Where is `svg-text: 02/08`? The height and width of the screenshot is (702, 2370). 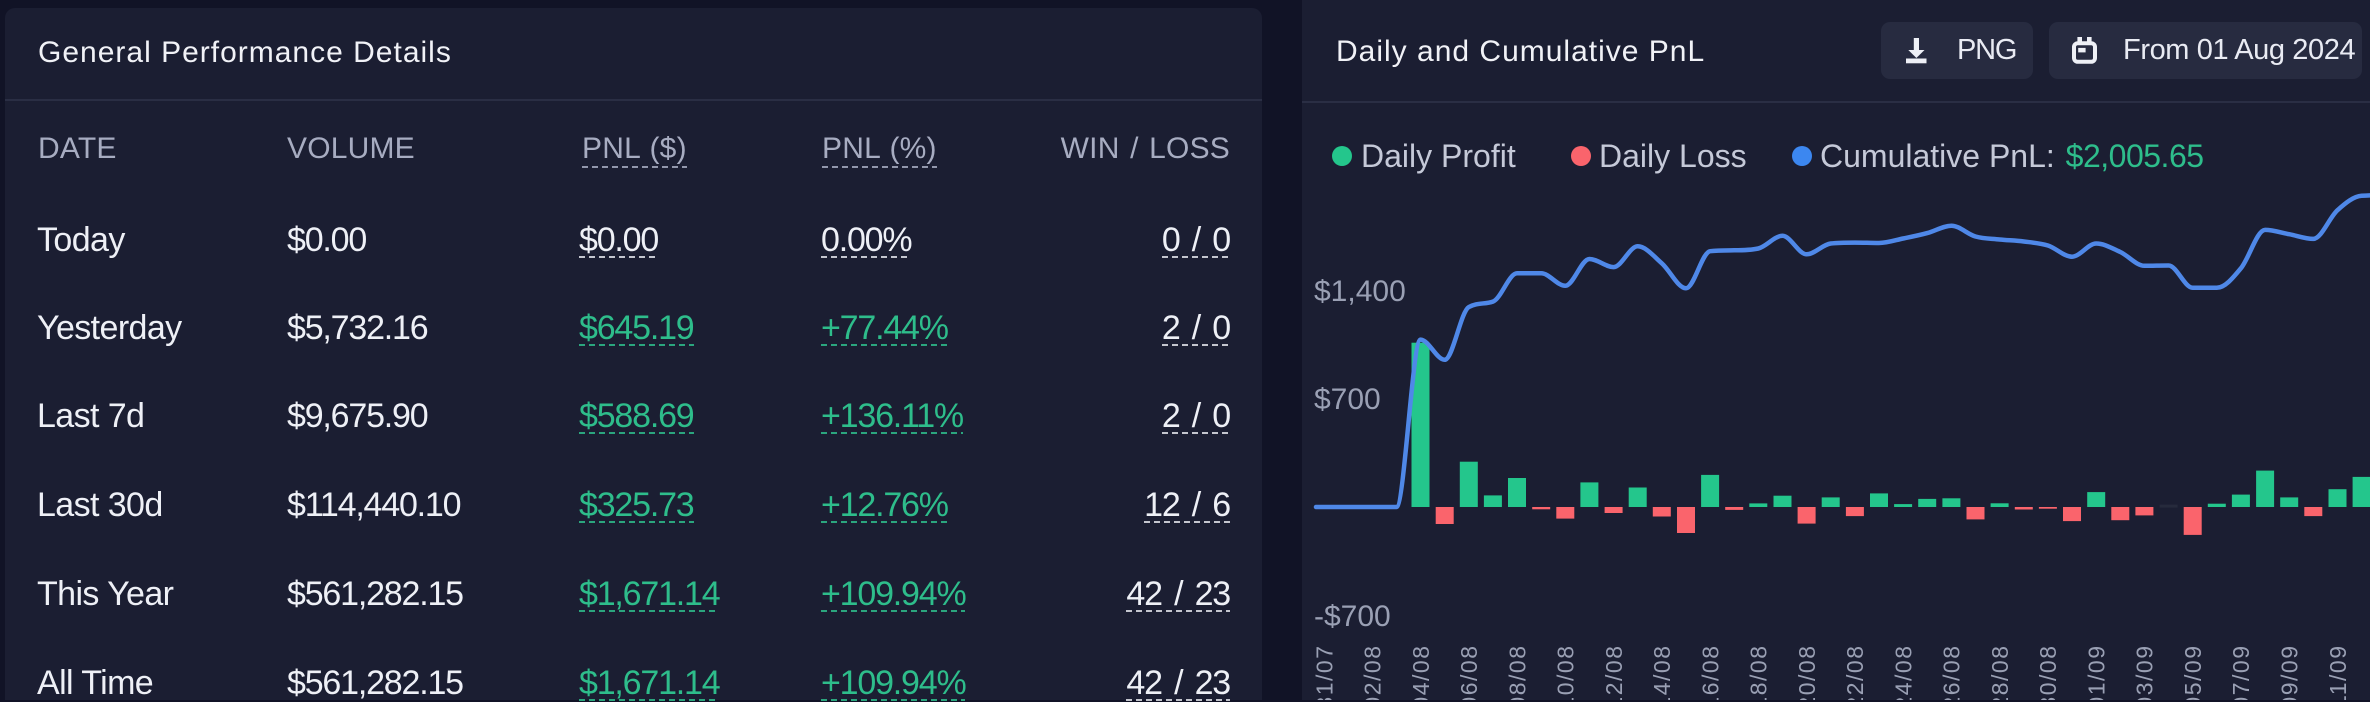
svg-text: 02/08 is located at coordinates (1373, 673).